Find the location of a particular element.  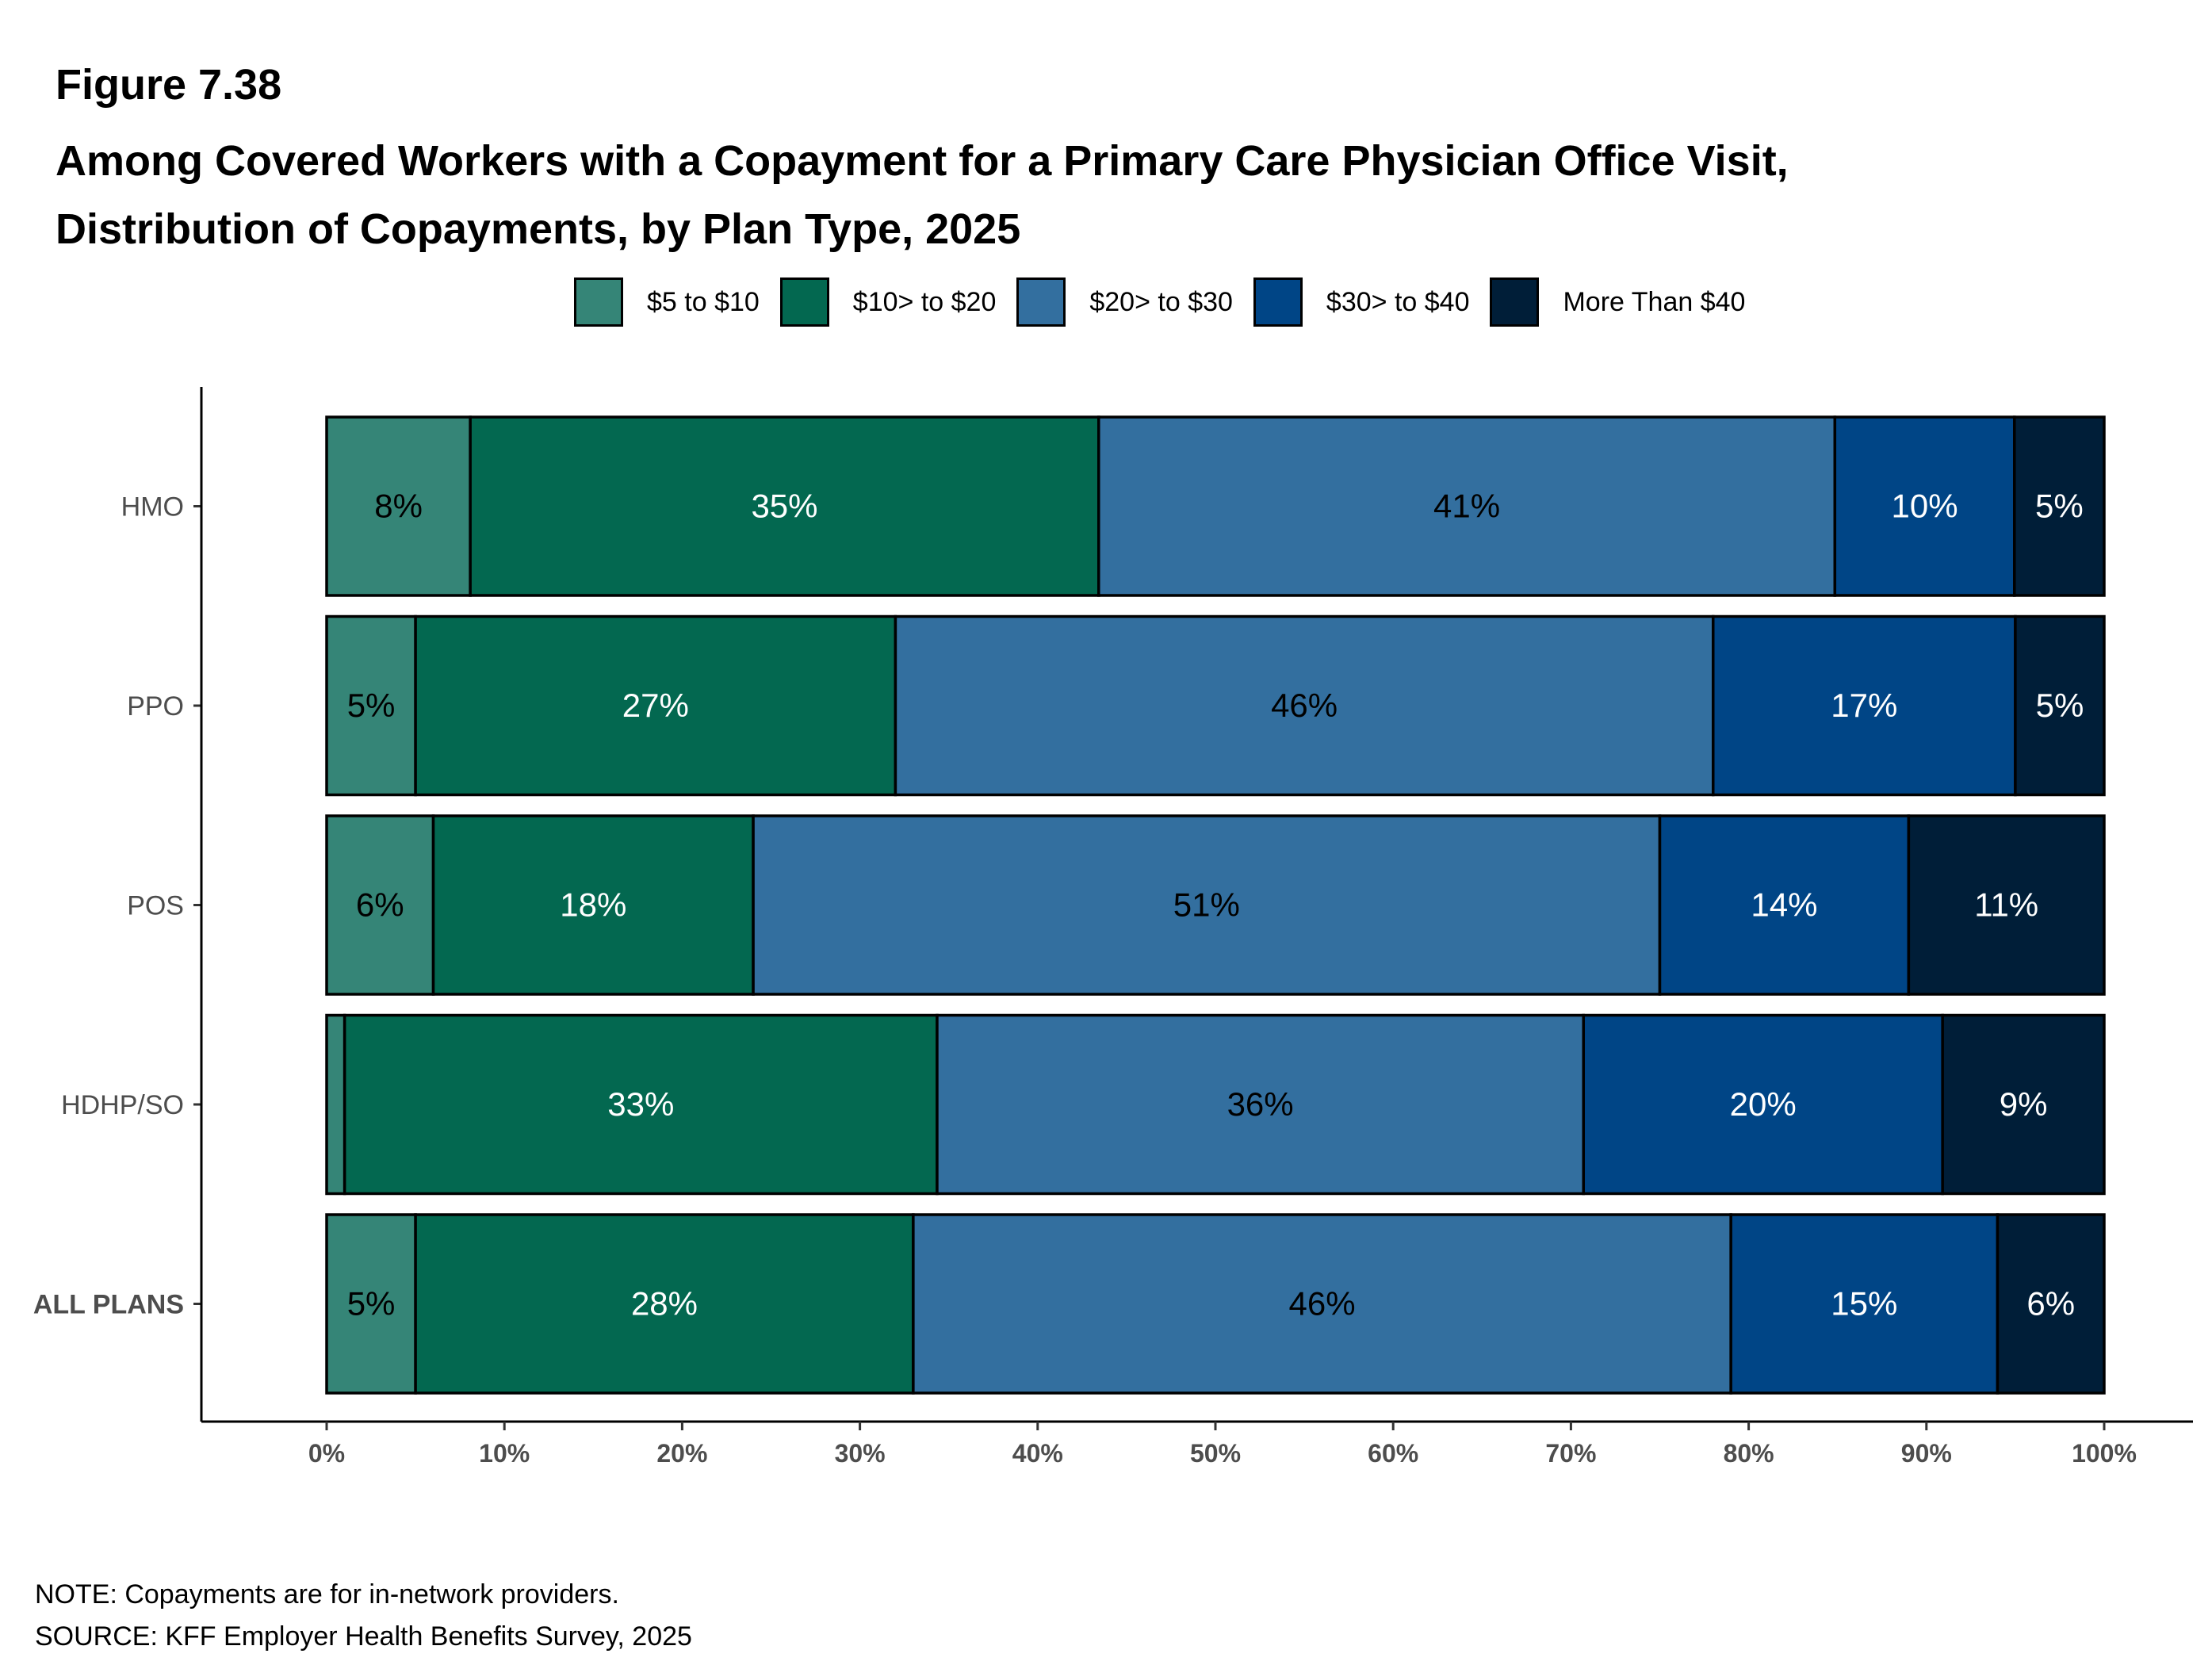

data-label-pos-more-than-40: 11% is located at coordinates (2006, 905).